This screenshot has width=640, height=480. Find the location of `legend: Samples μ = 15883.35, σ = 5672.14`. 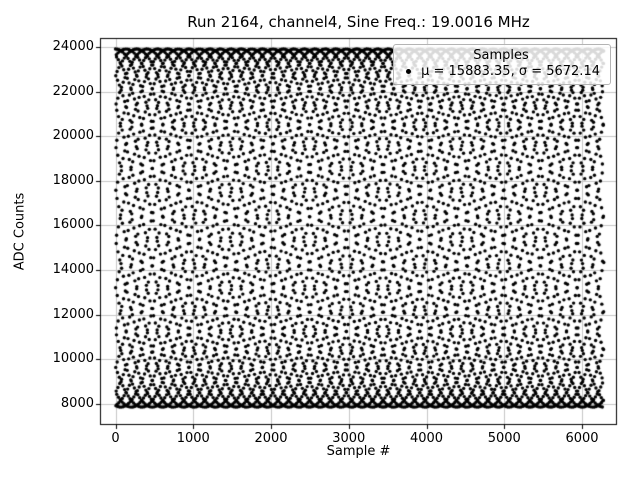

legend: Samples μ = 15883.35, σ = 5672.14 is located at coordinates (502, 64).